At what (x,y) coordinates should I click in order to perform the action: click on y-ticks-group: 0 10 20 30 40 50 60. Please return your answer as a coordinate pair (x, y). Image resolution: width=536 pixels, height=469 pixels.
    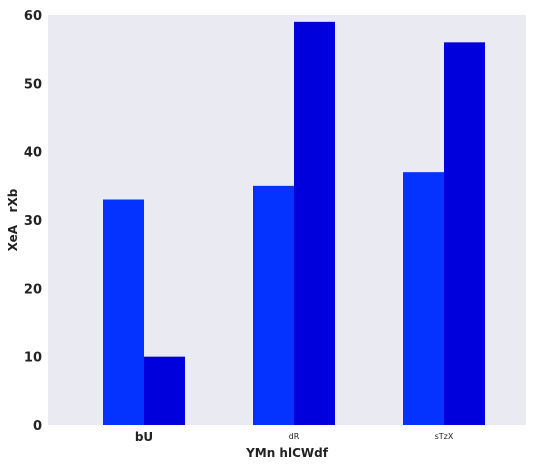
    Looking at the image, I should click on (33, 221).